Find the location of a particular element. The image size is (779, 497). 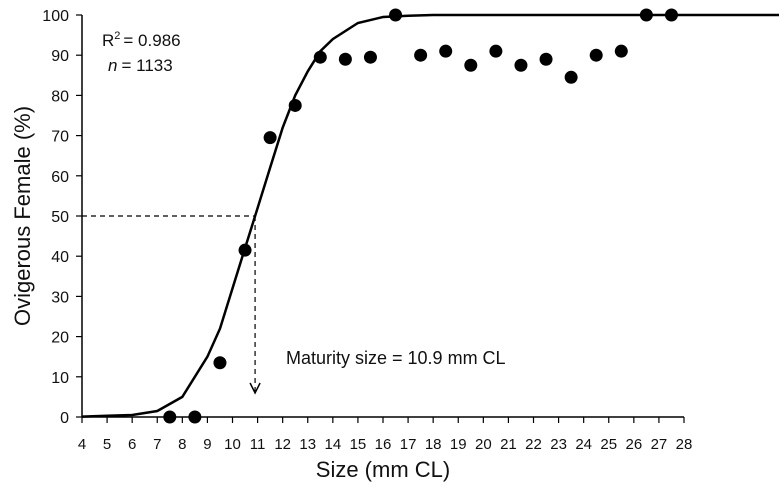

x-tick-label: 7 is located at coordinates (157, 444).